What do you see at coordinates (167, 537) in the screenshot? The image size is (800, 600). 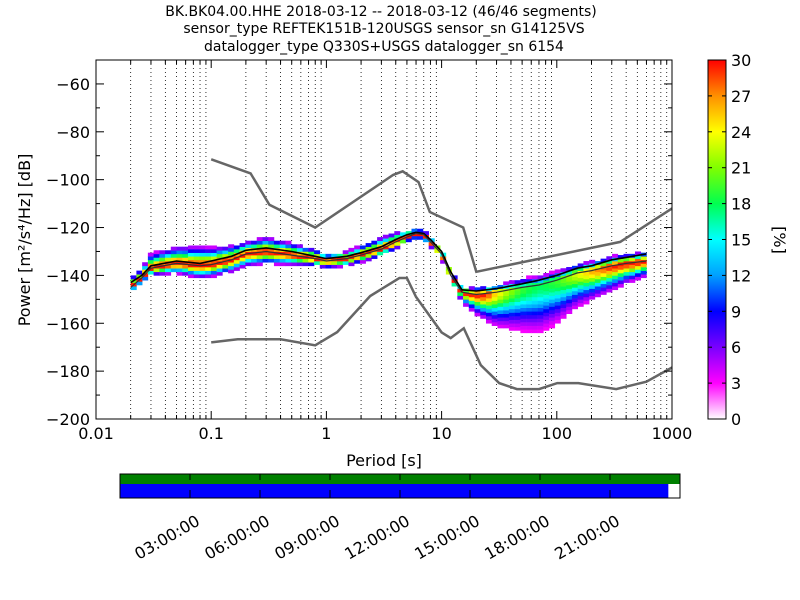 I see `time-tick-label: 03:00:00` at bounding box center [167, 537].